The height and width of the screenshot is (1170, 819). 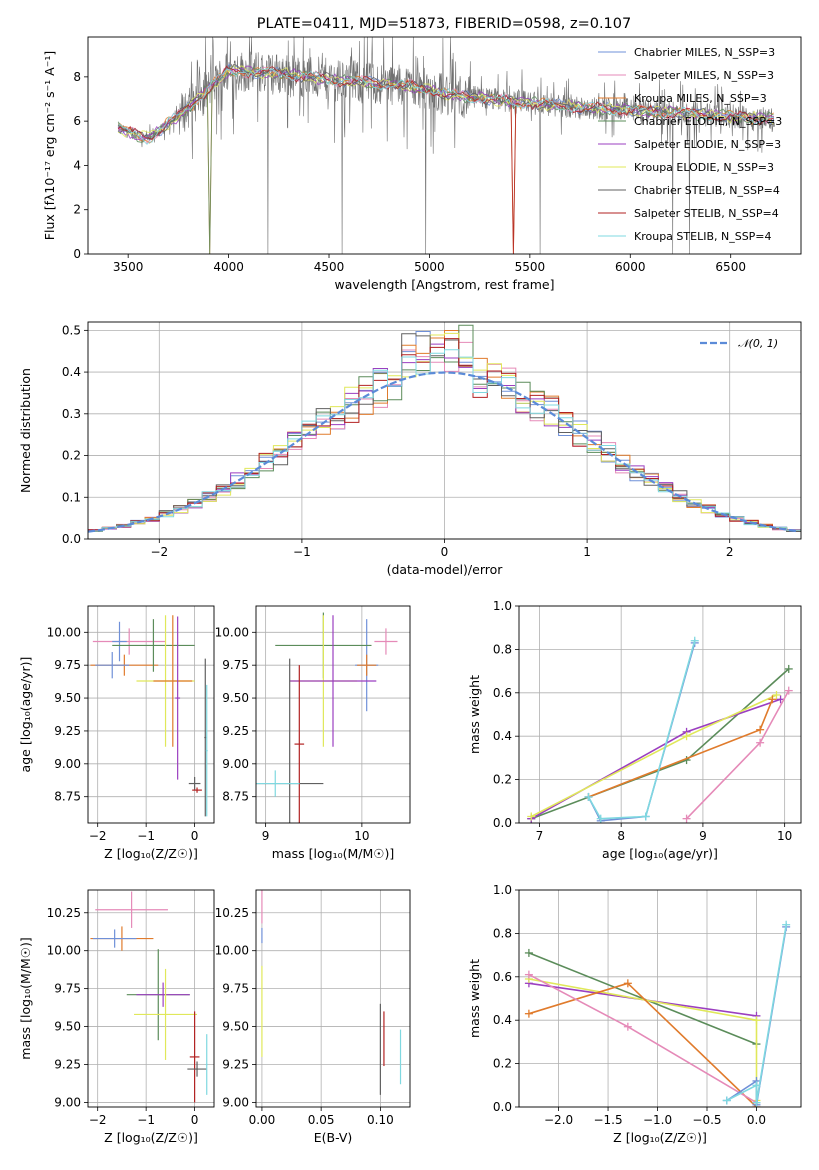 What do you see at coordinates (235, 764) in the screenshot?
I see `y-tick-label: 9.00` at bounding box center [235, 764].